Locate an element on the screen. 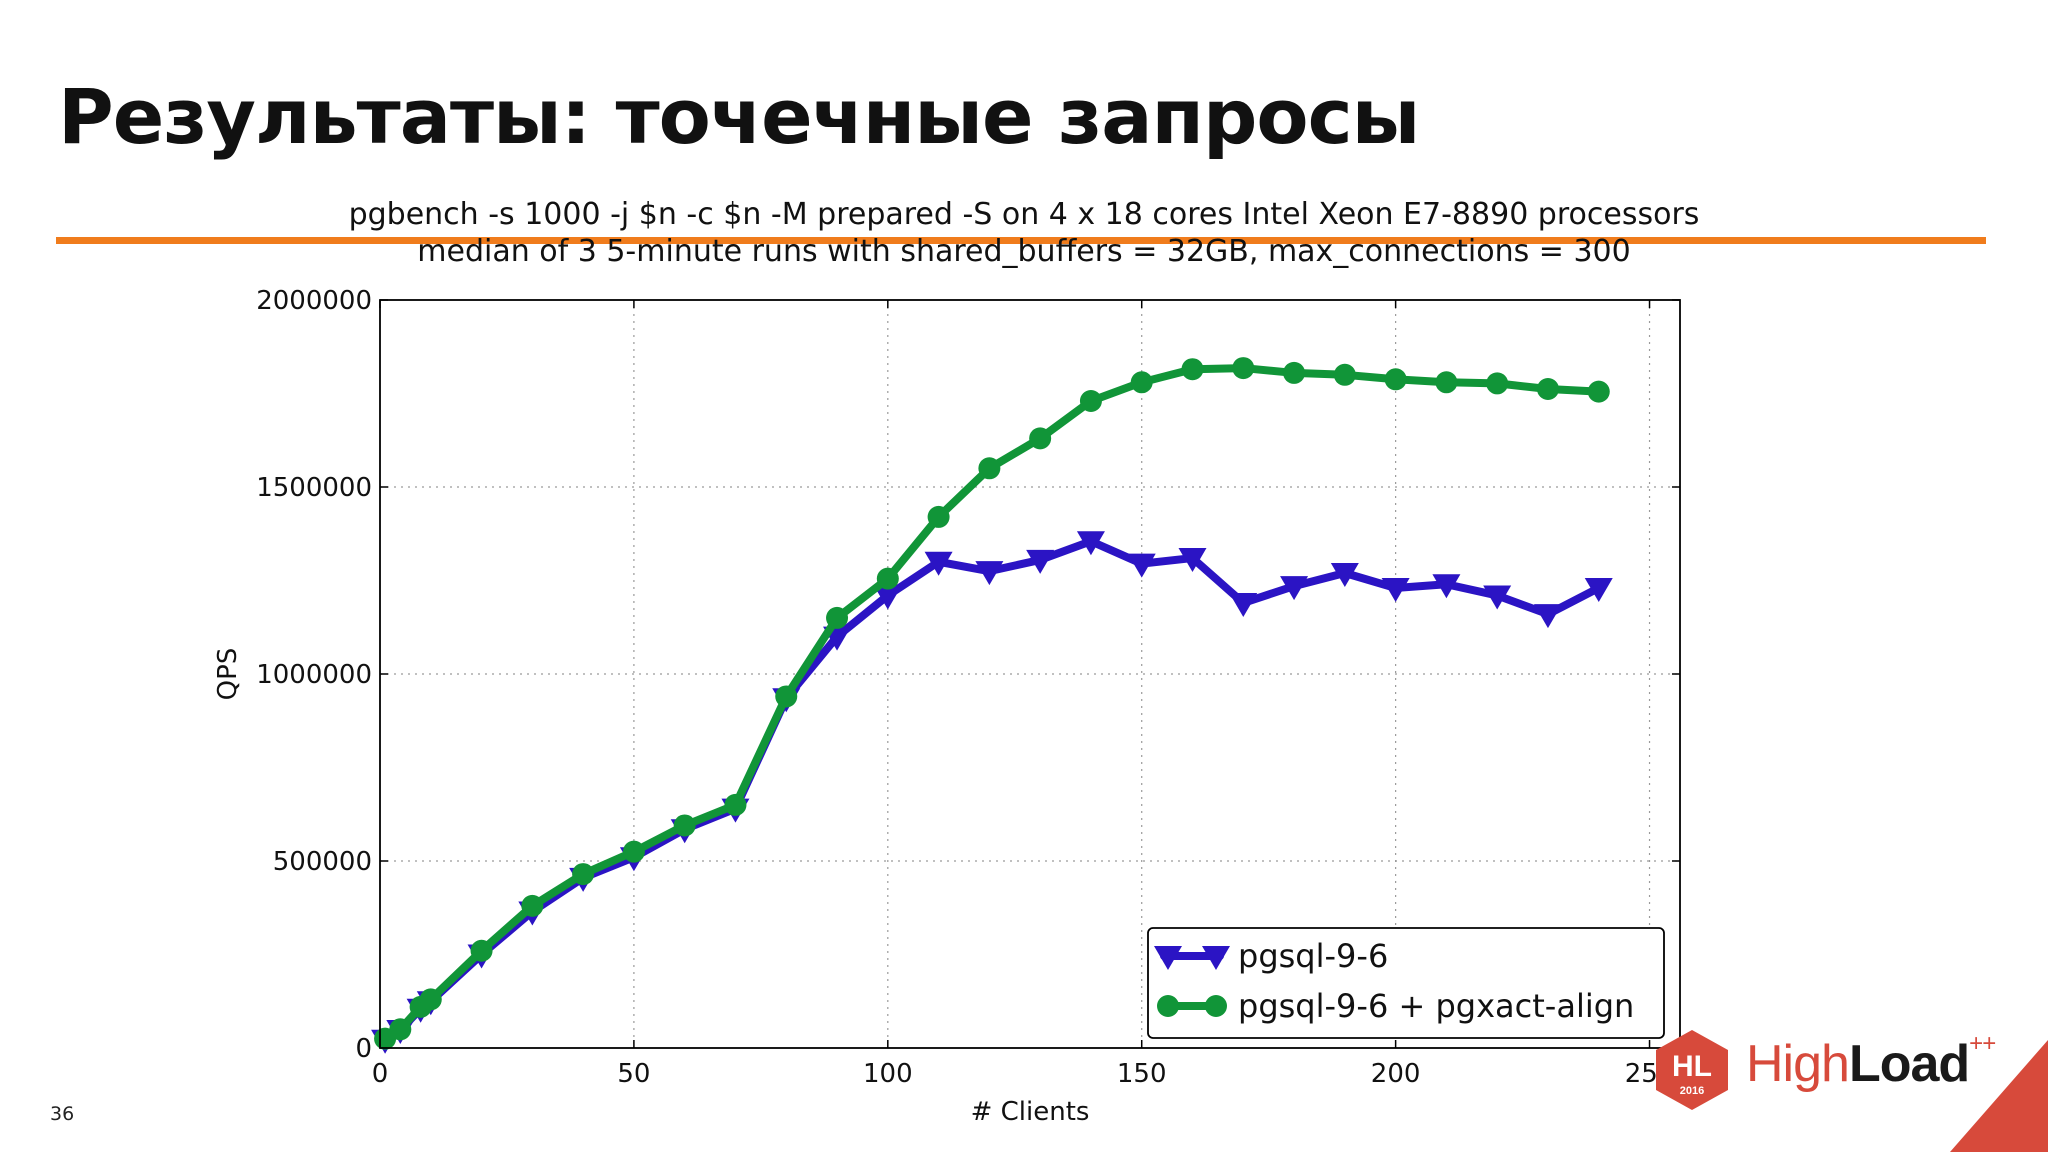  y-tick-label: 1000000 is located at coordinates (314, 675).